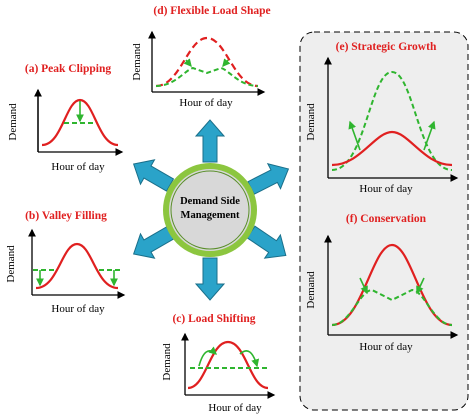 This screenshot has width=474, height=417. What do you see at coordinates (213, 319) in the screenshot?
I see `panel-title: (c) Load Shifting` at bounding box center [213, 319].